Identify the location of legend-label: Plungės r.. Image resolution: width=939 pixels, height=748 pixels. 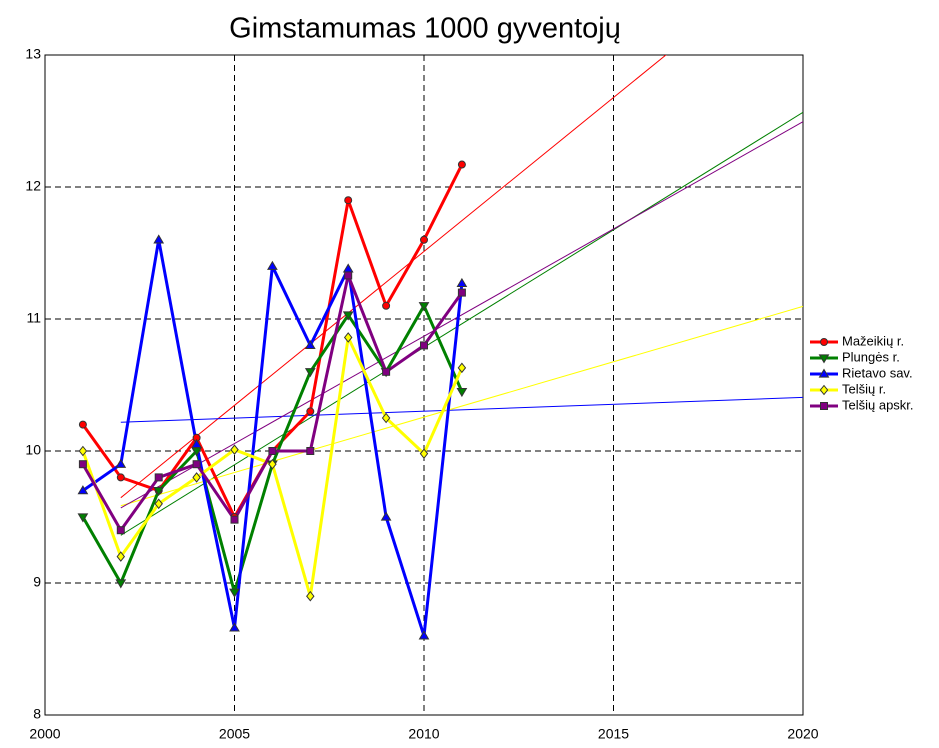
(871, 356).